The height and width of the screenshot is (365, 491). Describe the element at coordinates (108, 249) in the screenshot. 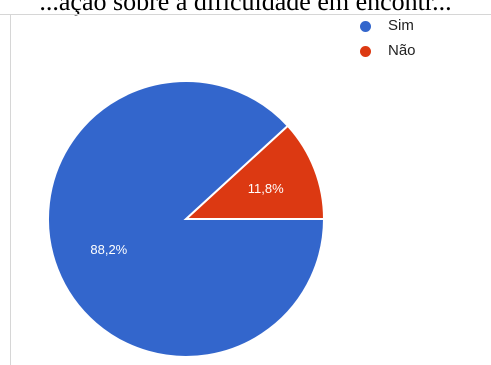

I see `pie-data-label-sim: 88,2%` at that location.